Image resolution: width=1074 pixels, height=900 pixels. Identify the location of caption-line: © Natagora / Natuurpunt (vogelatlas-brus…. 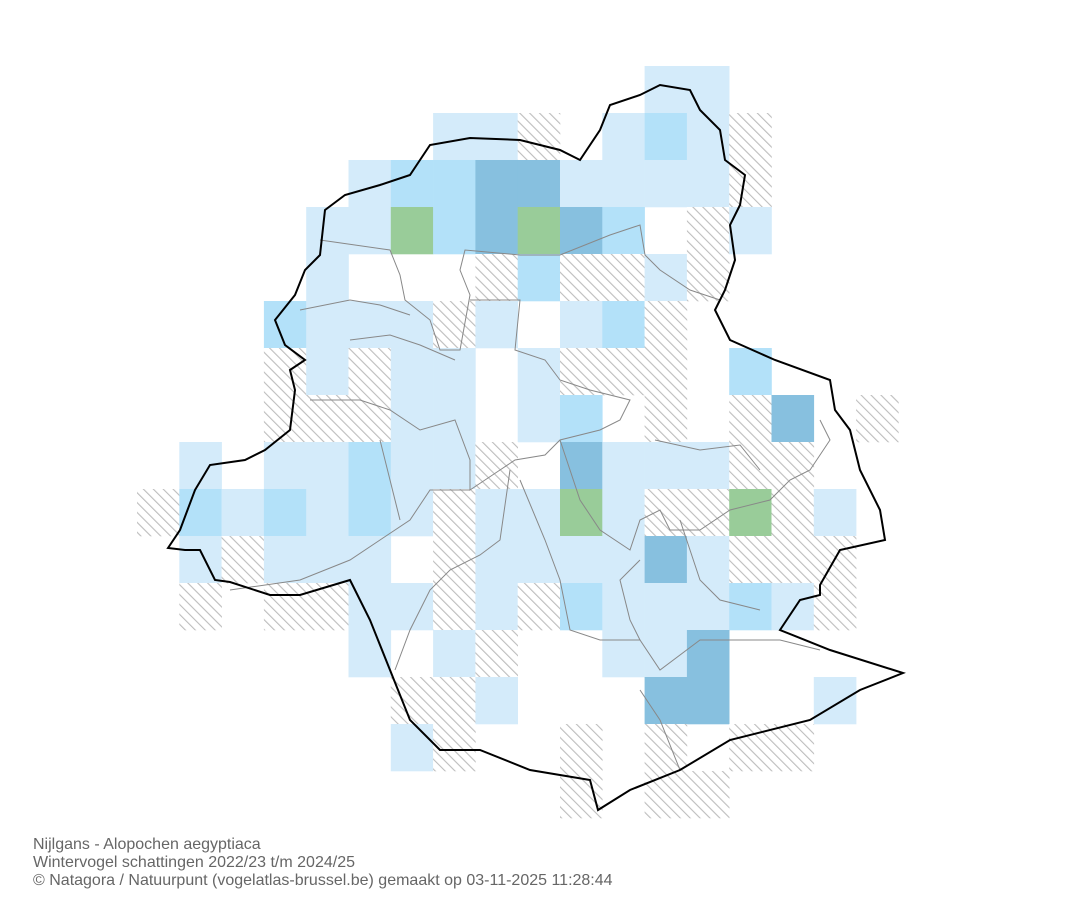
(323, 880).